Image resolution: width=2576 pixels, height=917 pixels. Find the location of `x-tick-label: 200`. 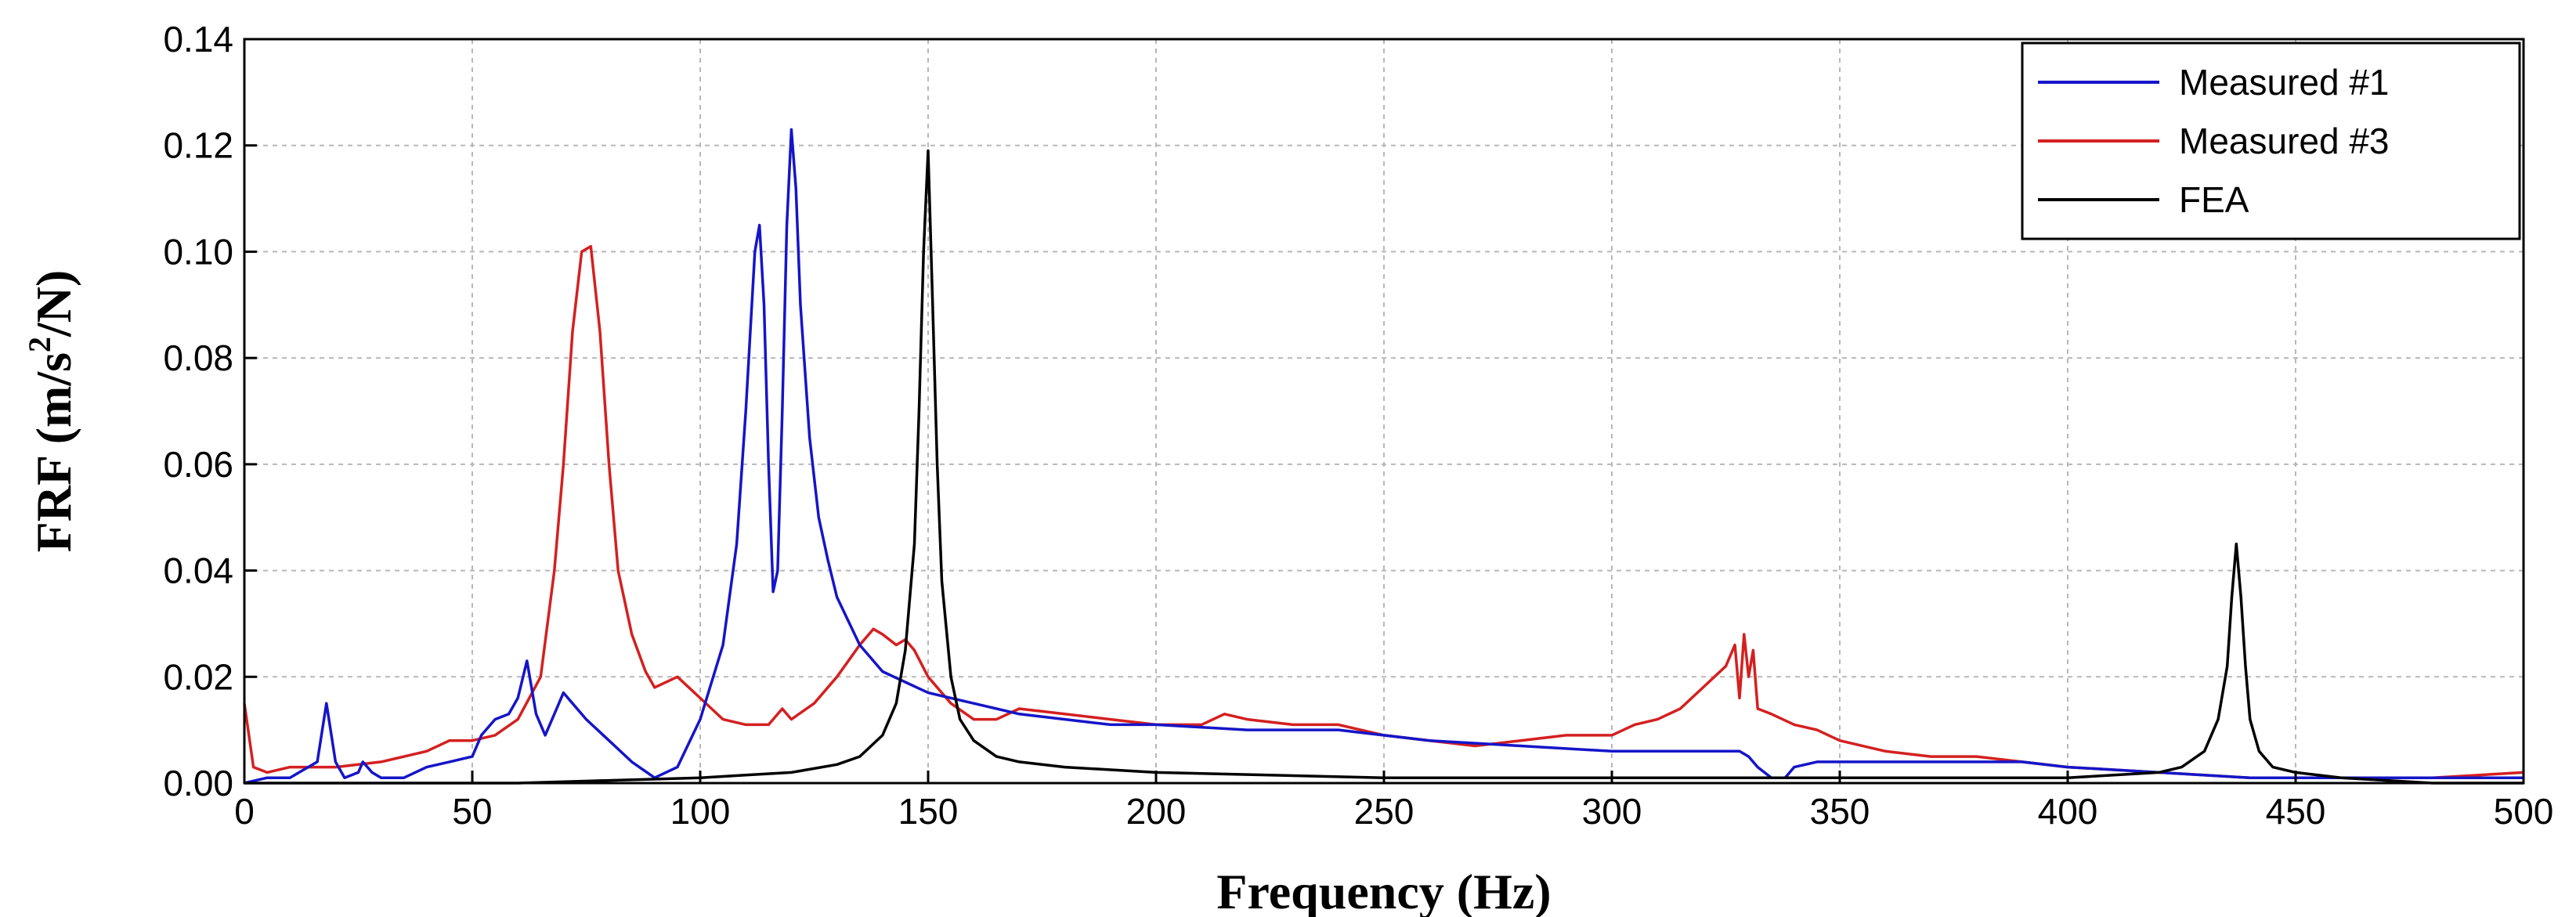

x-tick-label: 200 is located at coordinates (1156, 811).